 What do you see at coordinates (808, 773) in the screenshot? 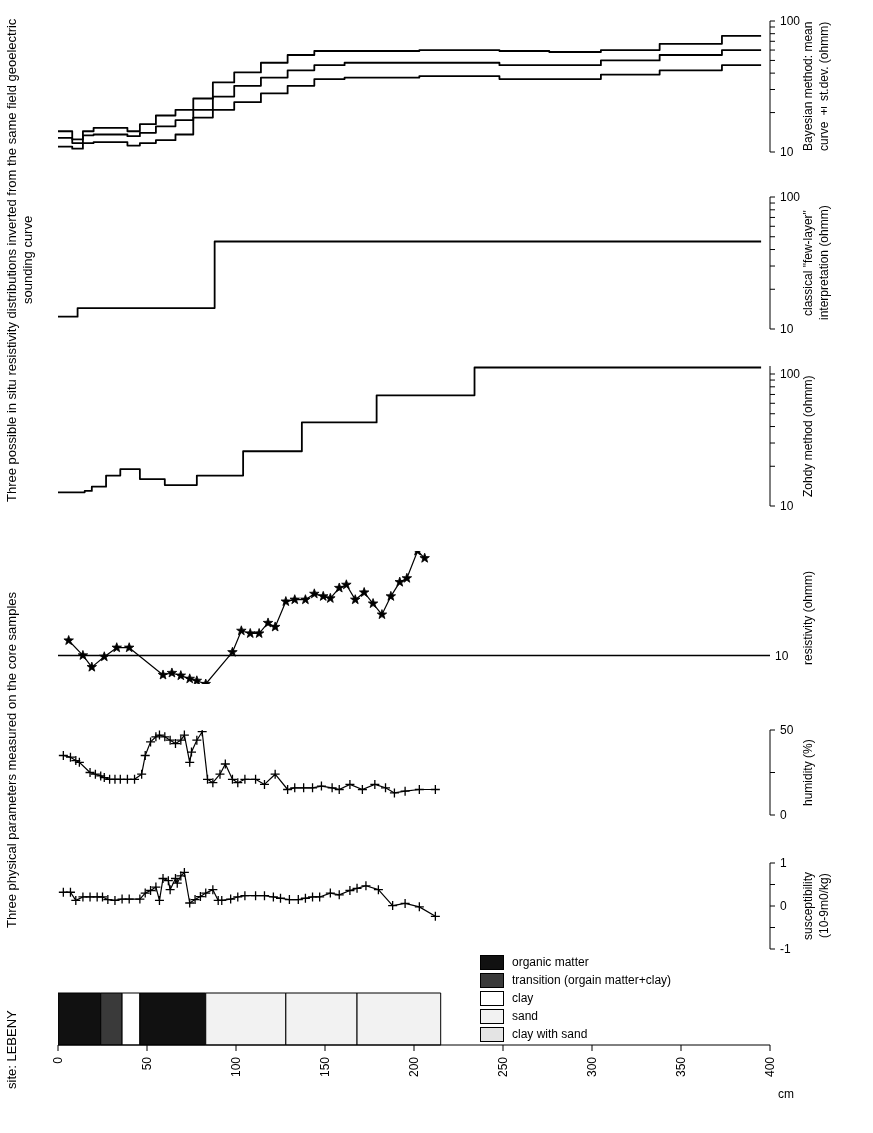
I see `y-axis-title: humidity (%)` at bounding box center [808, 773].